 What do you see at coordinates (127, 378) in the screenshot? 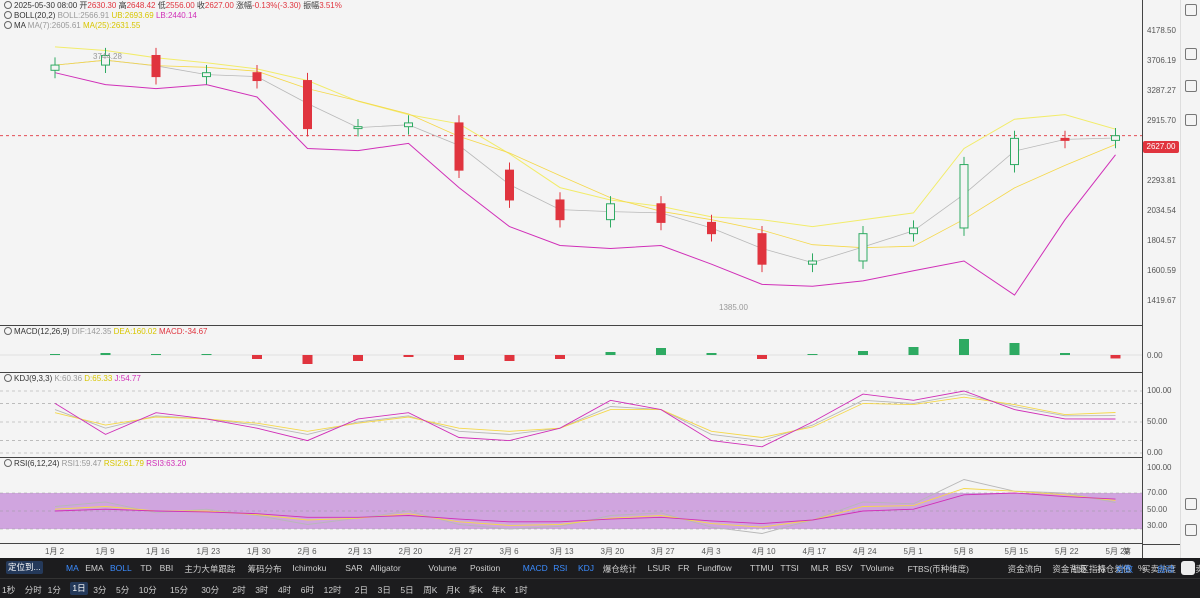
I see `kdj-j-value: J:54.77` at bounding box center [127, 378].